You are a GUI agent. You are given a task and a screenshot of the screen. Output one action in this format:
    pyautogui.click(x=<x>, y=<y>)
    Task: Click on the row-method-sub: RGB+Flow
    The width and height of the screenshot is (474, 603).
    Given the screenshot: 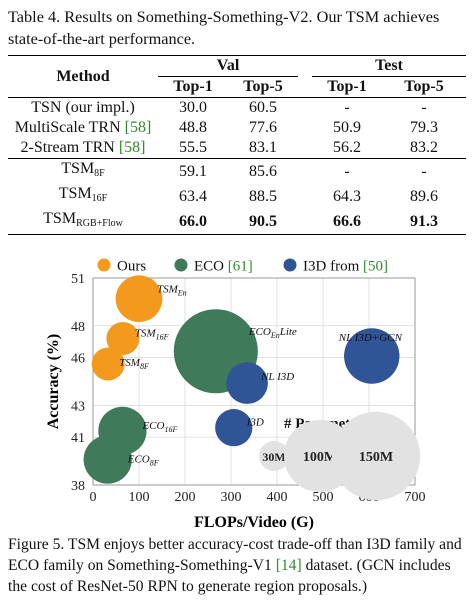 What is the action you would take?
    pyautogui.click(x=99, y=223)
    